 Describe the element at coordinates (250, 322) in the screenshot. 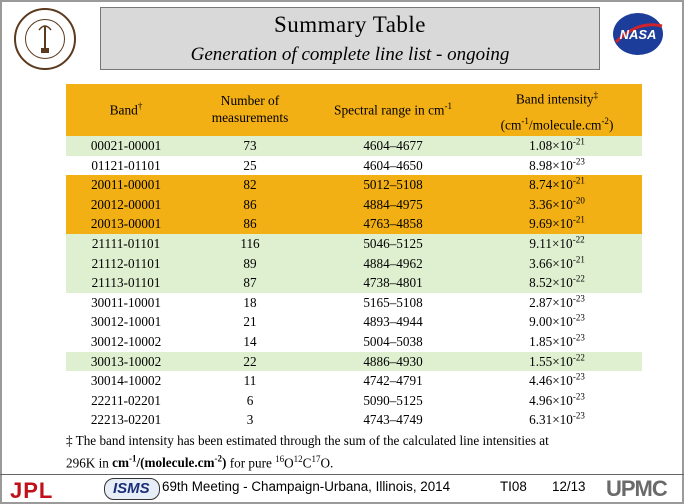

I see `cell-measurements: 21` at that location.